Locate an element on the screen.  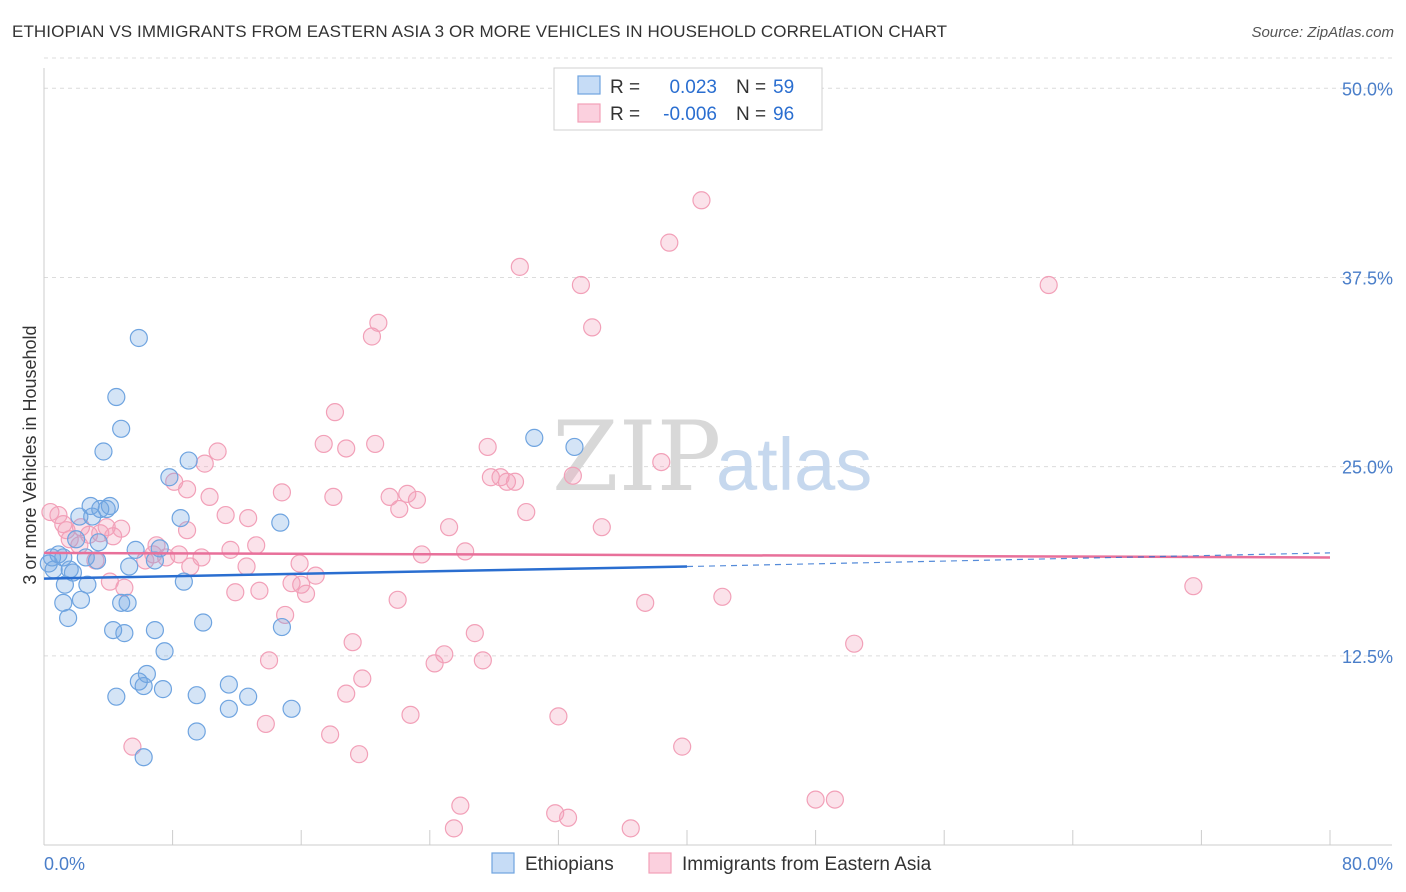
y-tick-label: 37.5% is located at coordinates (1367, 278).